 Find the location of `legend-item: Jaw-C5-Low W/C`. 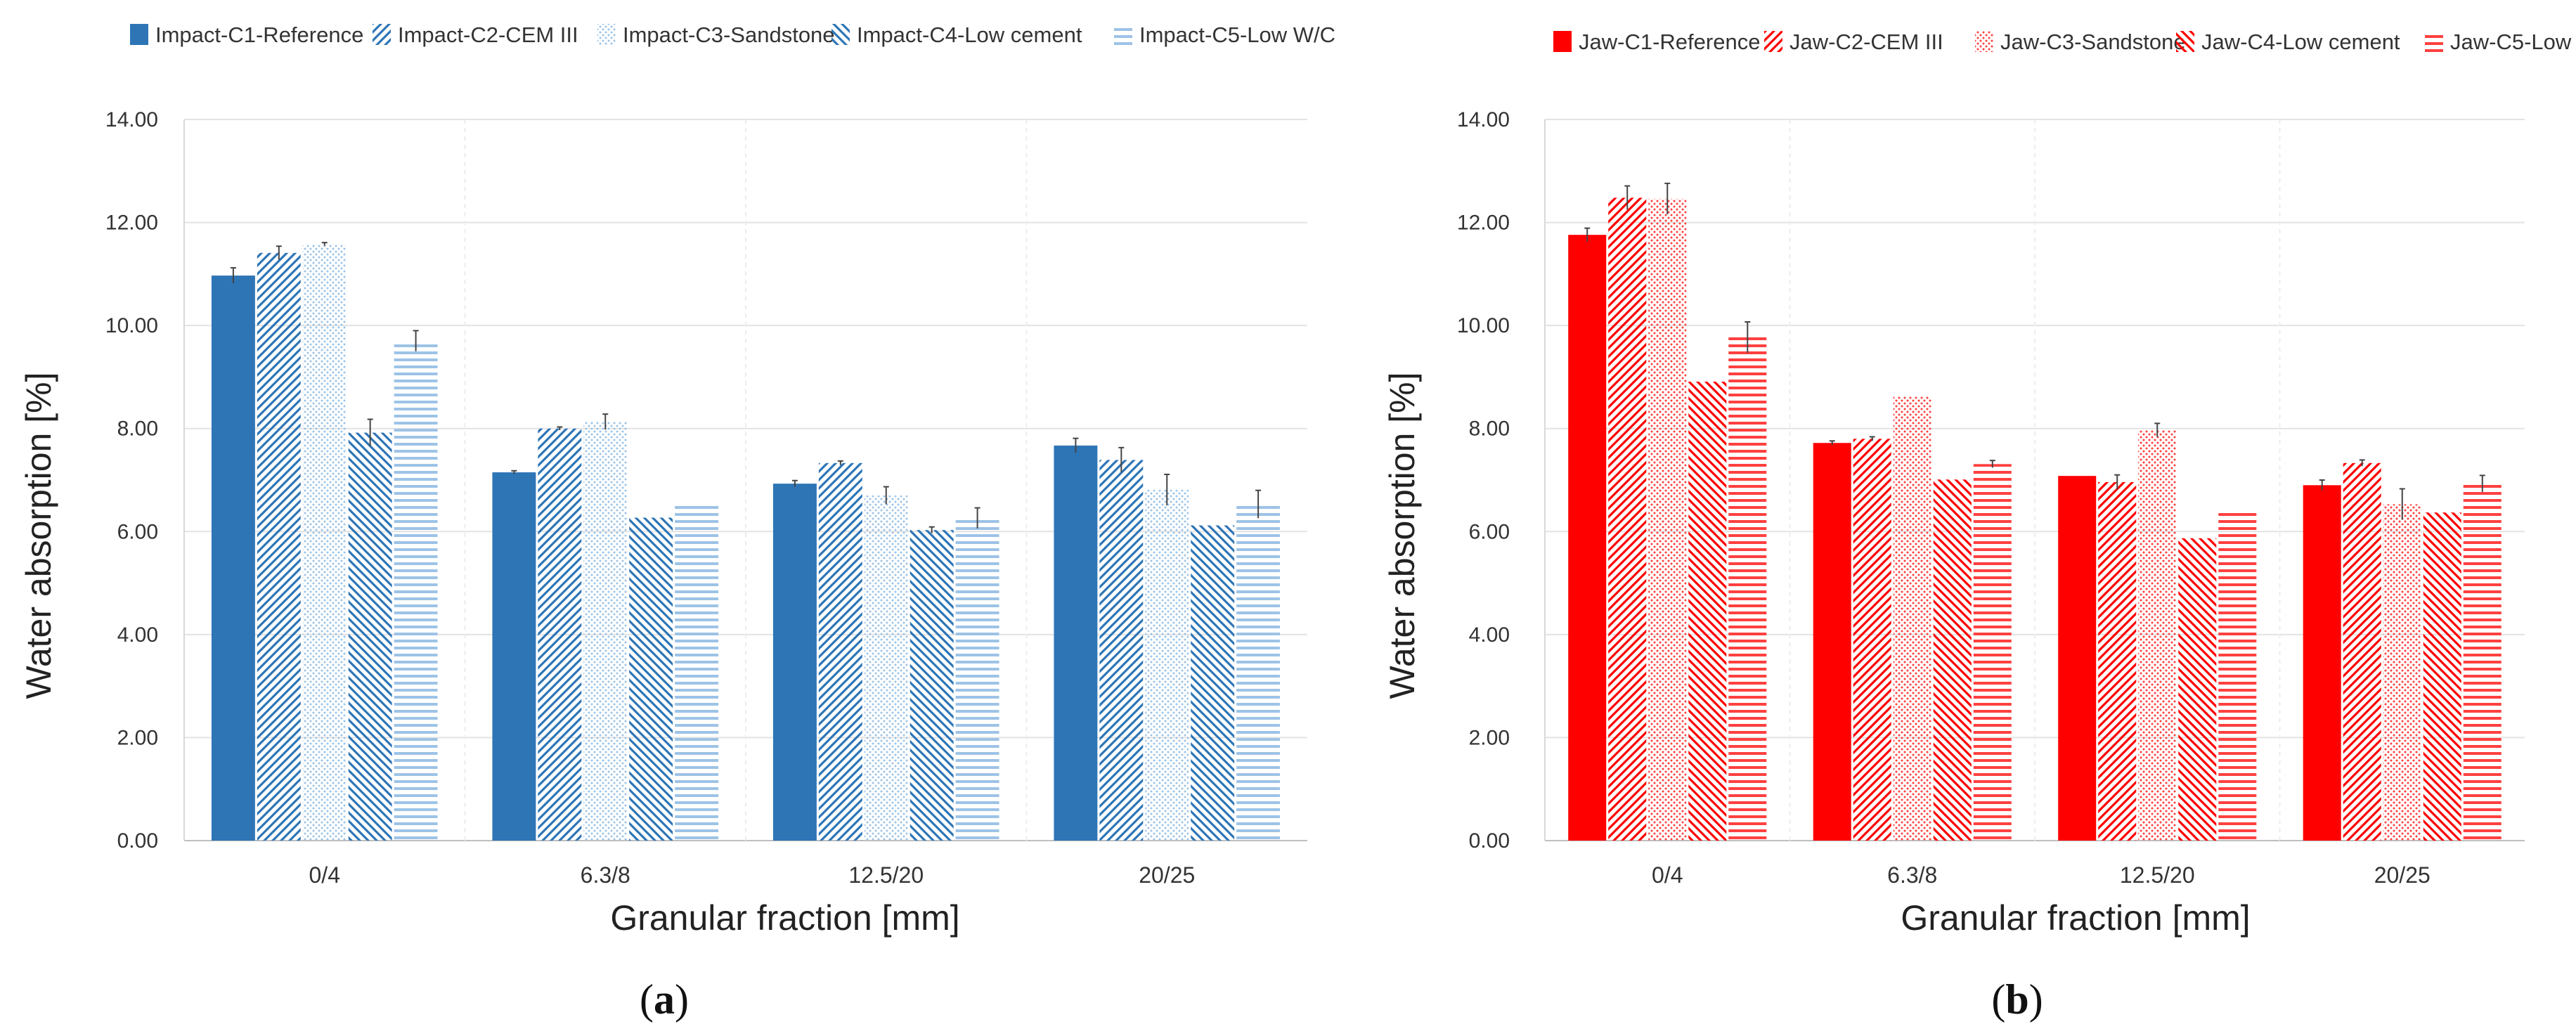

legend-item: Jaw-C5-Low W/C is located at coordinates (2500, 42).